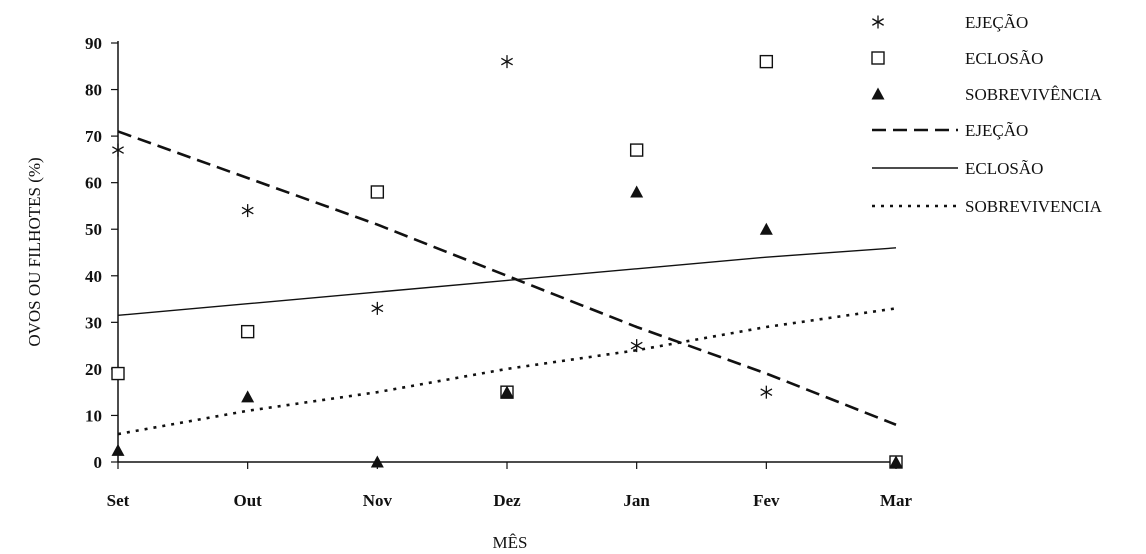 This screenshot has height=554, width=1146. Describe the element at coordinates (636, 500) in the screenshot. I see `x-tick-label: Jan` at that location.